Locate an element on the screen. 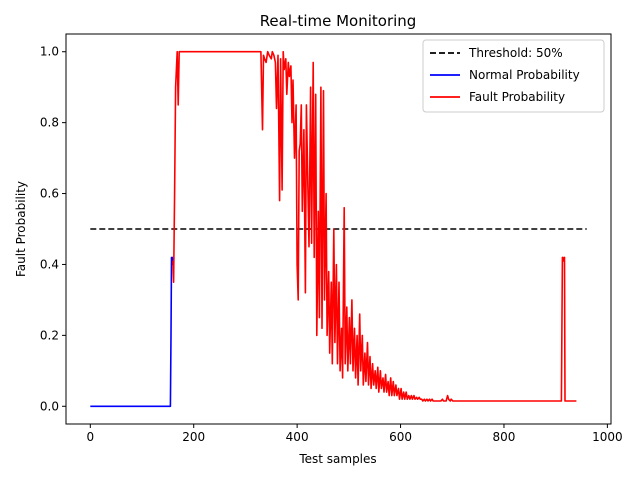 The height and width of the screenshot is (480, 640). y-tick-label: 0.2 is located at coordinates (49, 335).